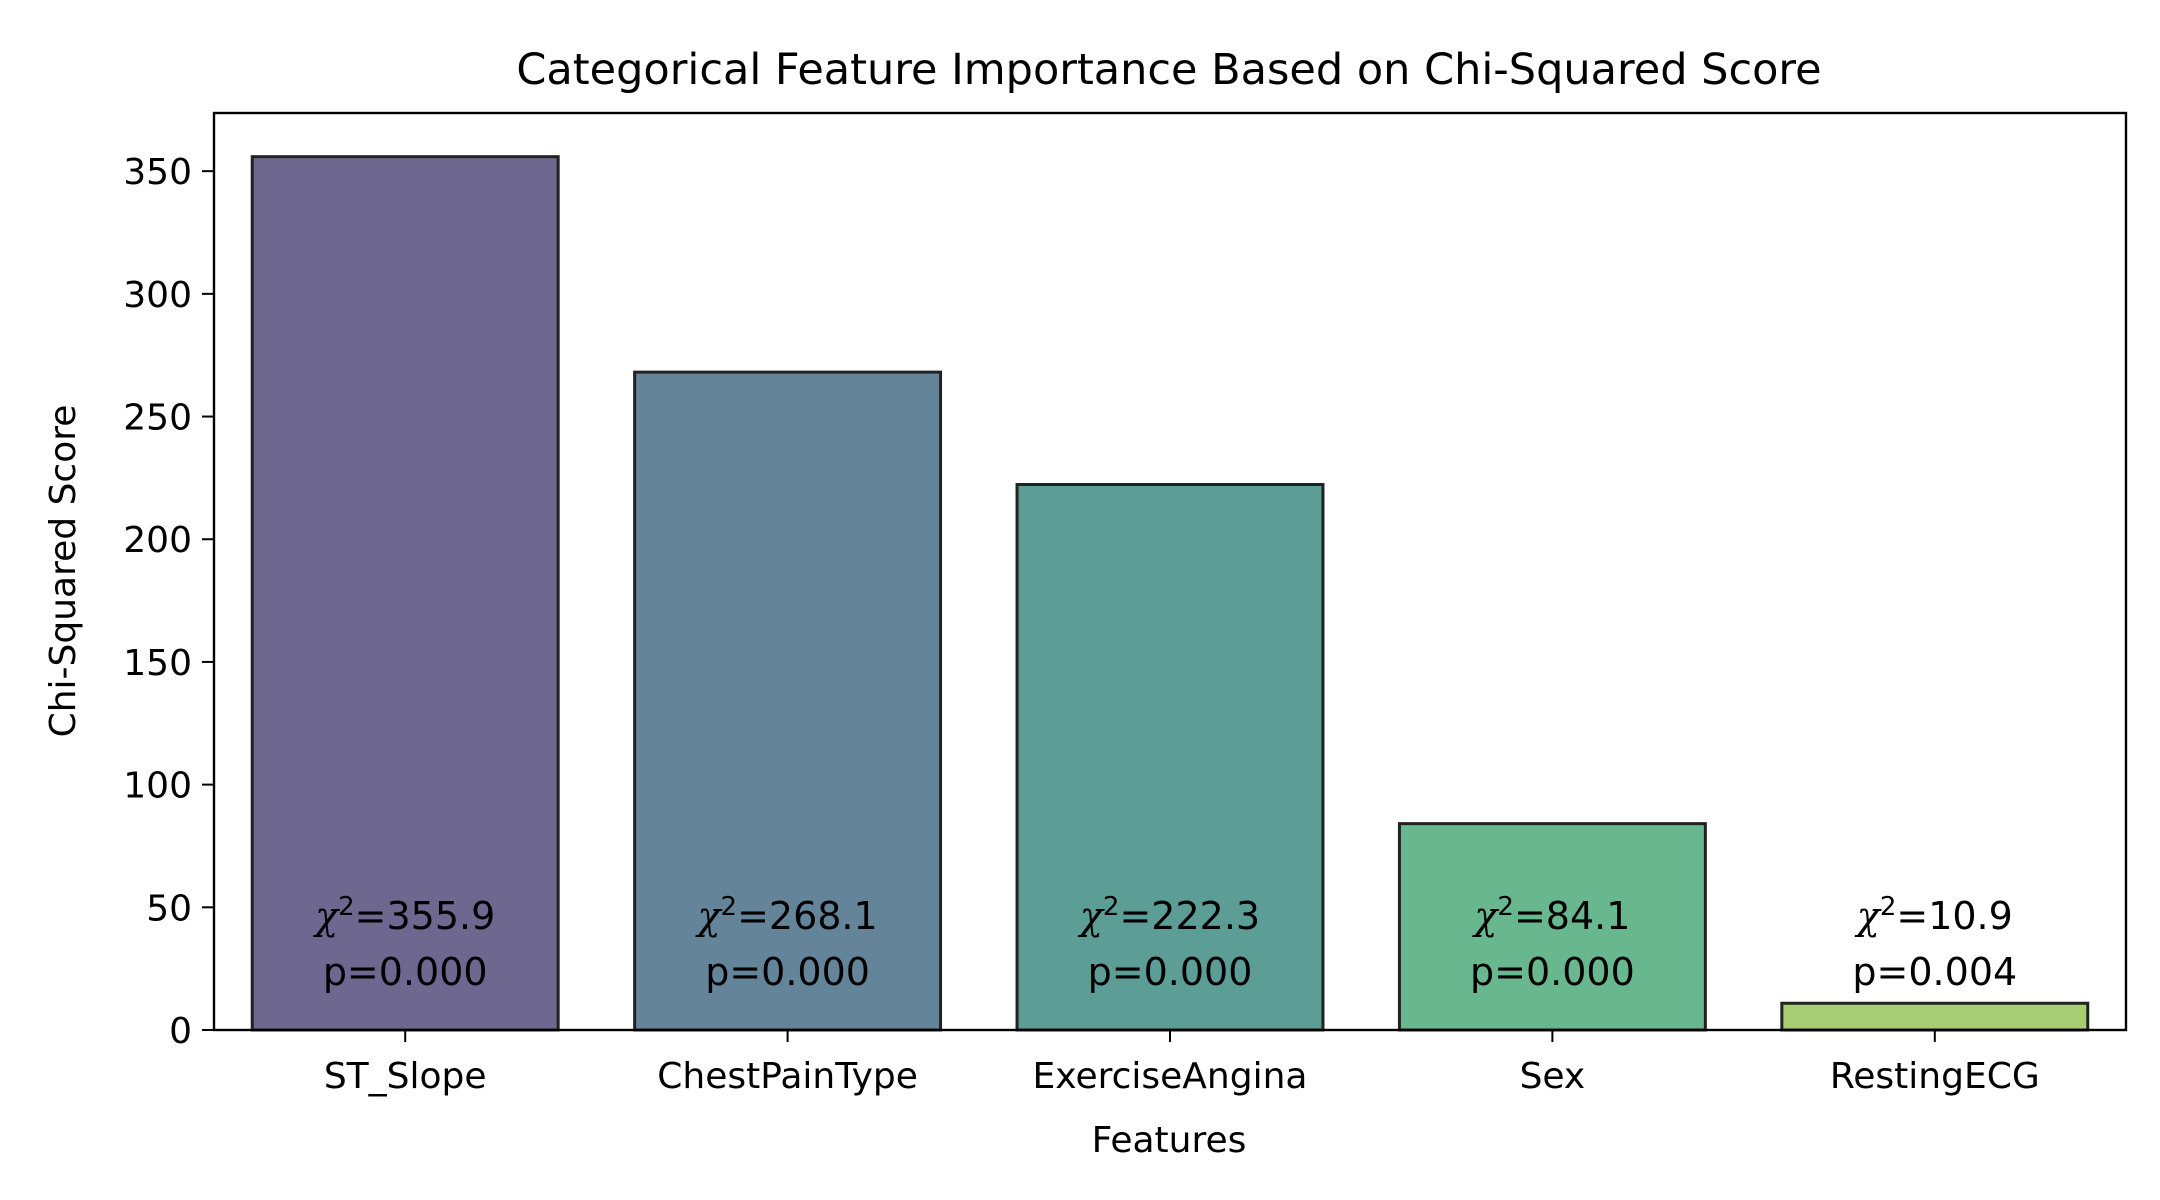 Image resolution: width=2160 pixels, height=1200 pixels. I want to click on x-tick-label-sex: Sex, so click(1553, 1076).